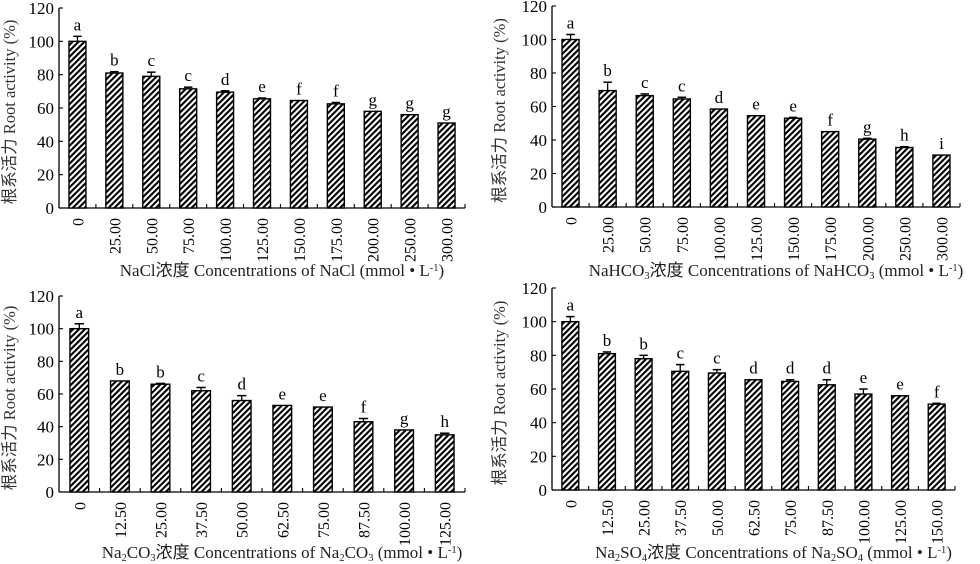 The height and width of the screenshot is (564, 980). I want to click on bar-group: g, so click(404, 451).